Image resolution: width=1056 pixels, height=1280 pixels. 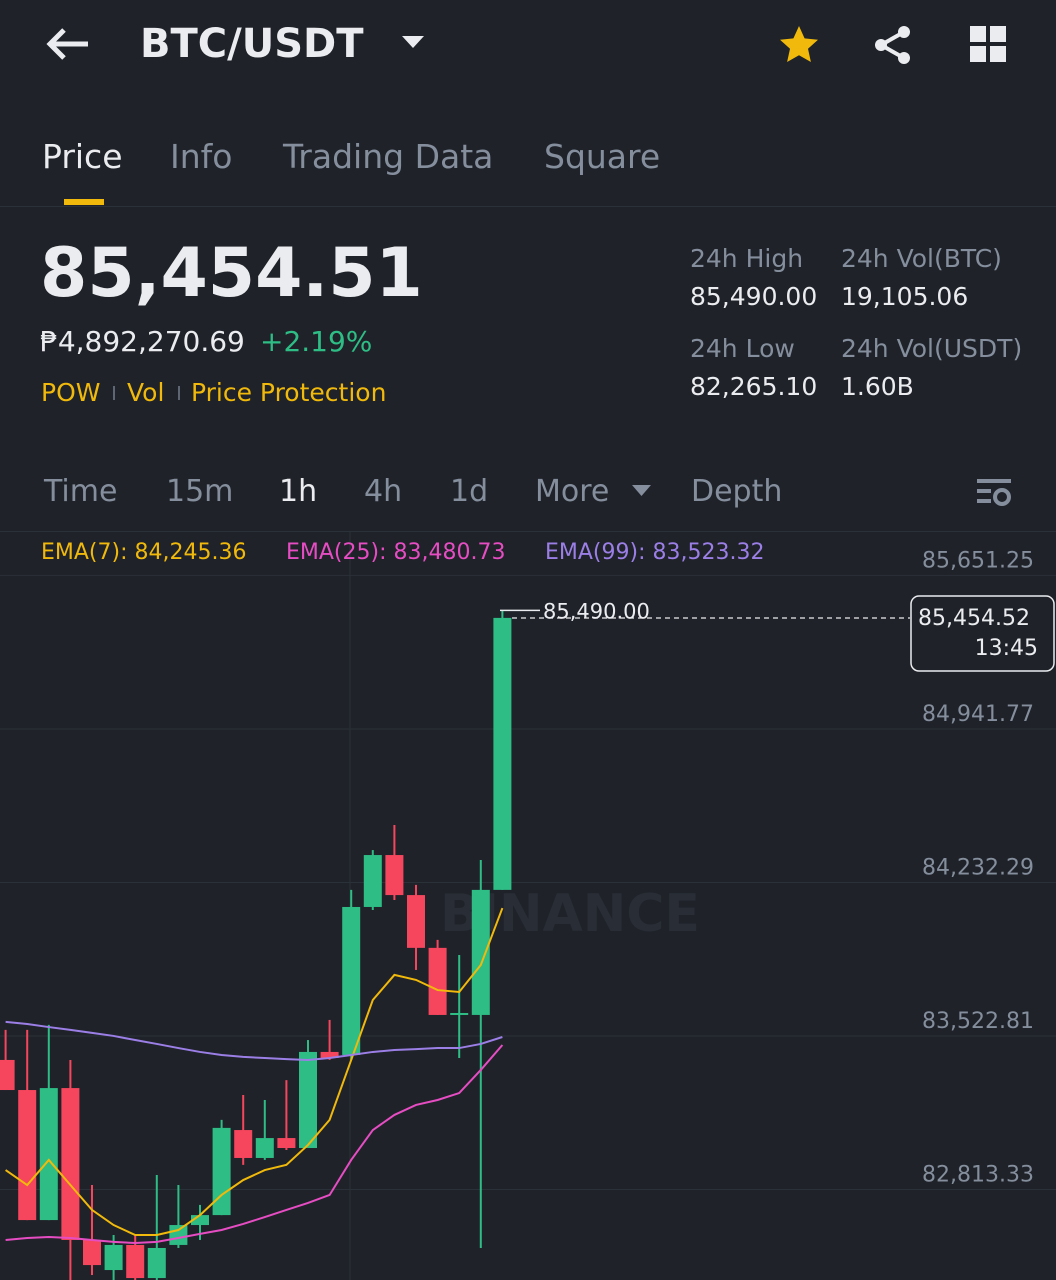 What do you see at coordinates (146, 392) in the screenshot?
I see `tag: Vol` at bounding box center [146, 392].